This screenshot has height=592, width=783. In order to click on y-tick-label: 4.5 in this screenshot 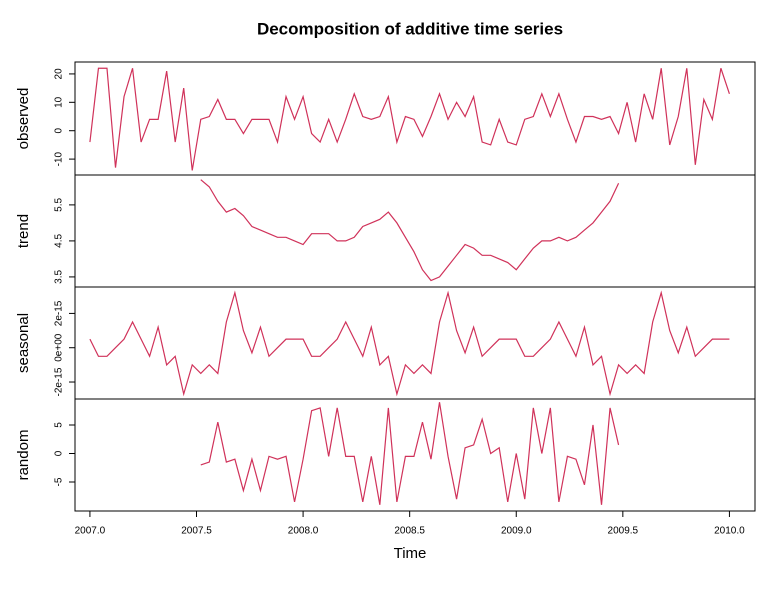, I will do `click(59, 241)`.